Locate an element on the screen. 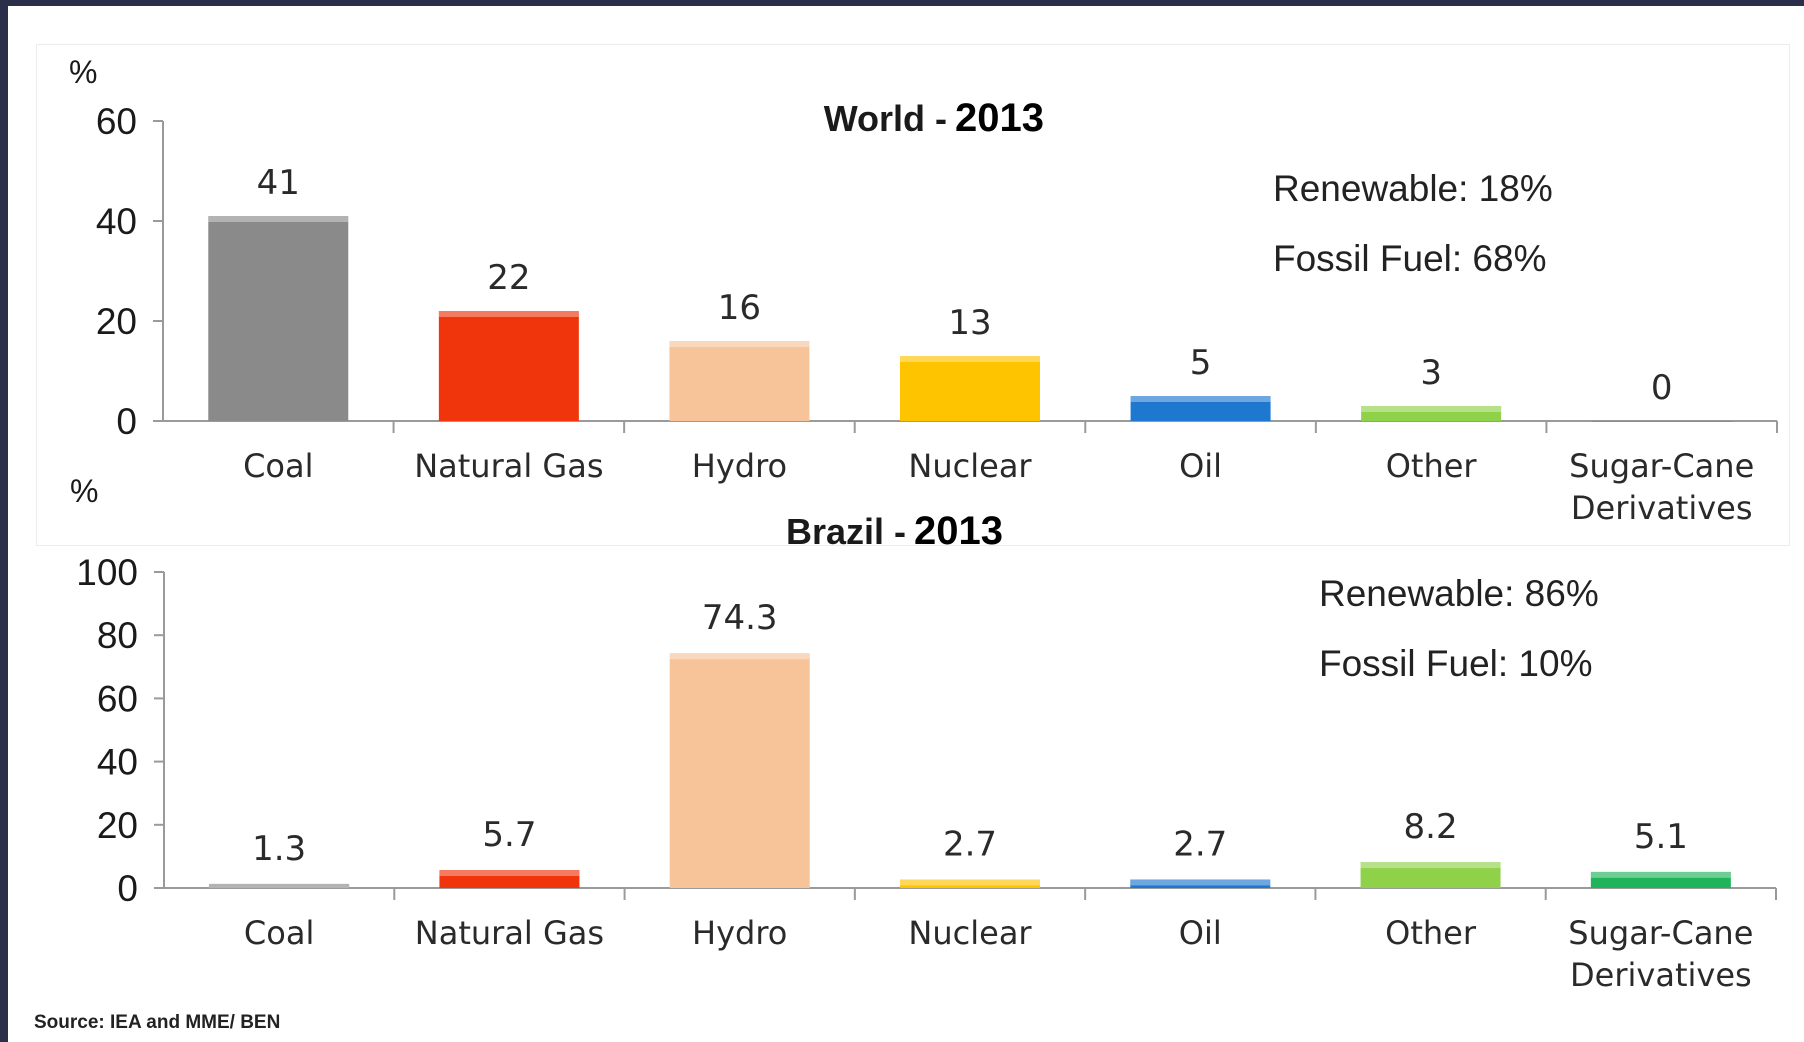  data-label-coal: 1.3 is located at coordinates (279, 849).